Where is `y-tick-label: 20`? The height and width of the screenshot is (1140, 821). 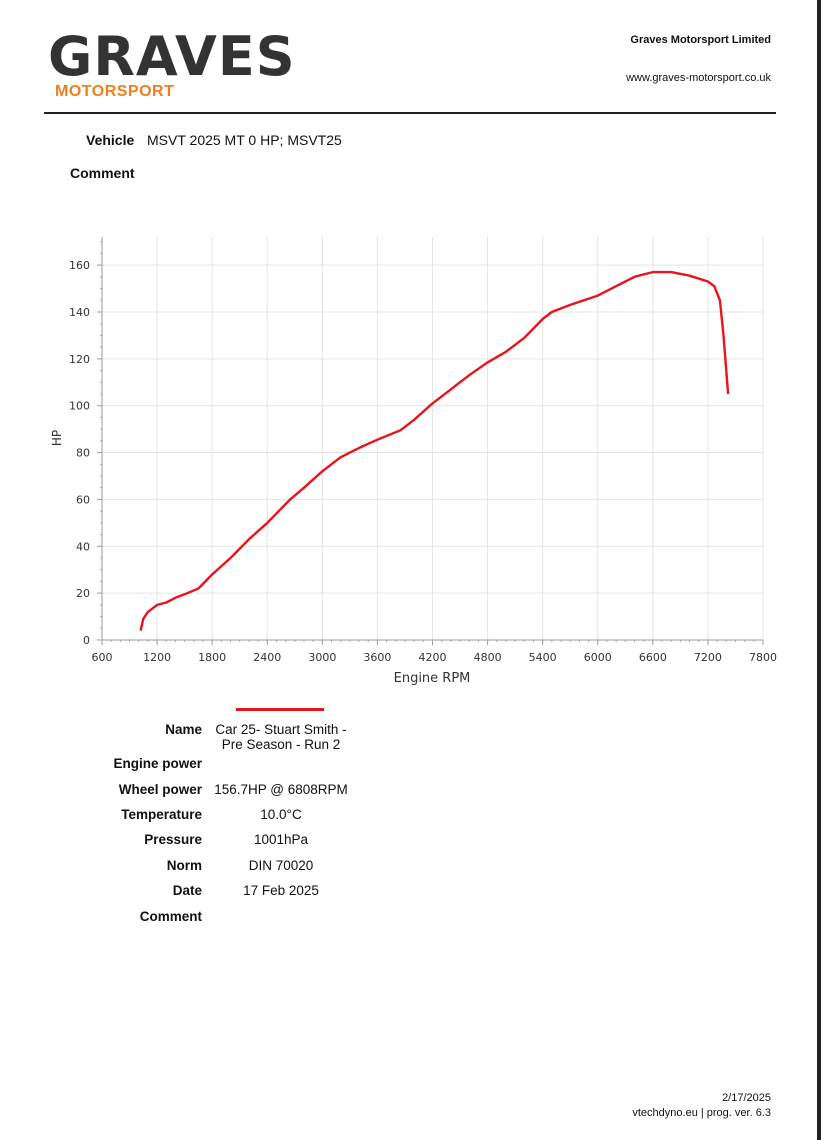 y-tick-label: 20 is located at coordinates (83, 593).